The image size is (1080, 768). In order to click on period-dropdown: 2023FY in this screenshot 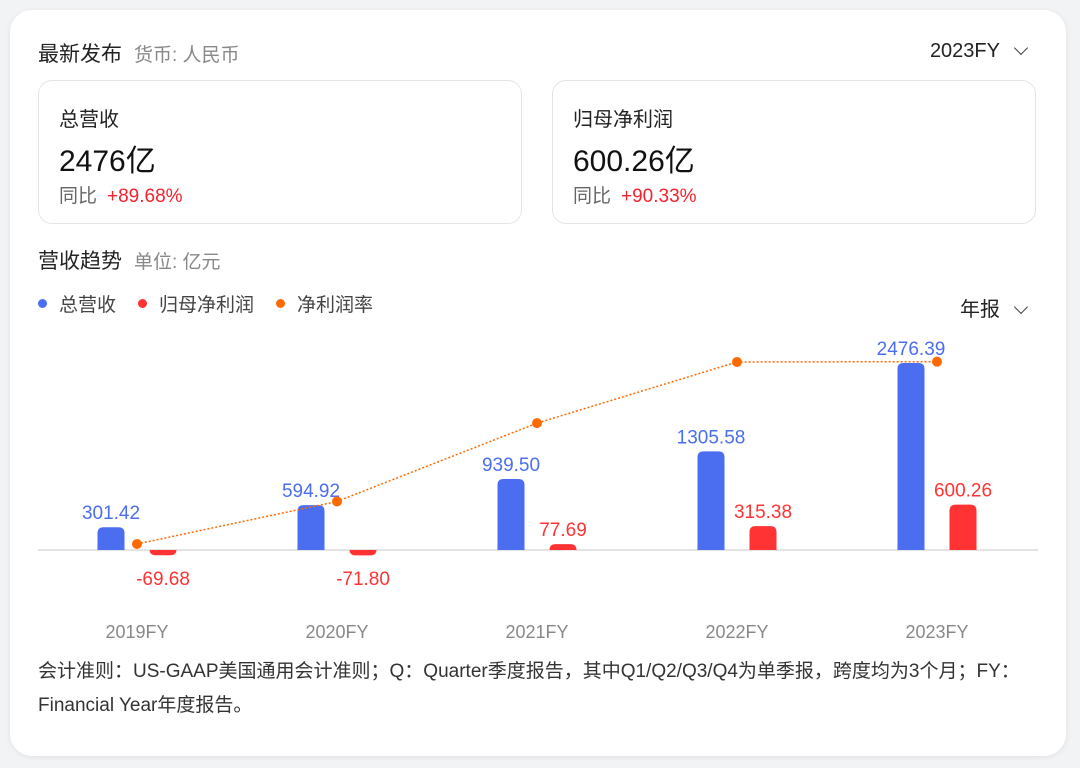, I will do `click(979, 51)`.